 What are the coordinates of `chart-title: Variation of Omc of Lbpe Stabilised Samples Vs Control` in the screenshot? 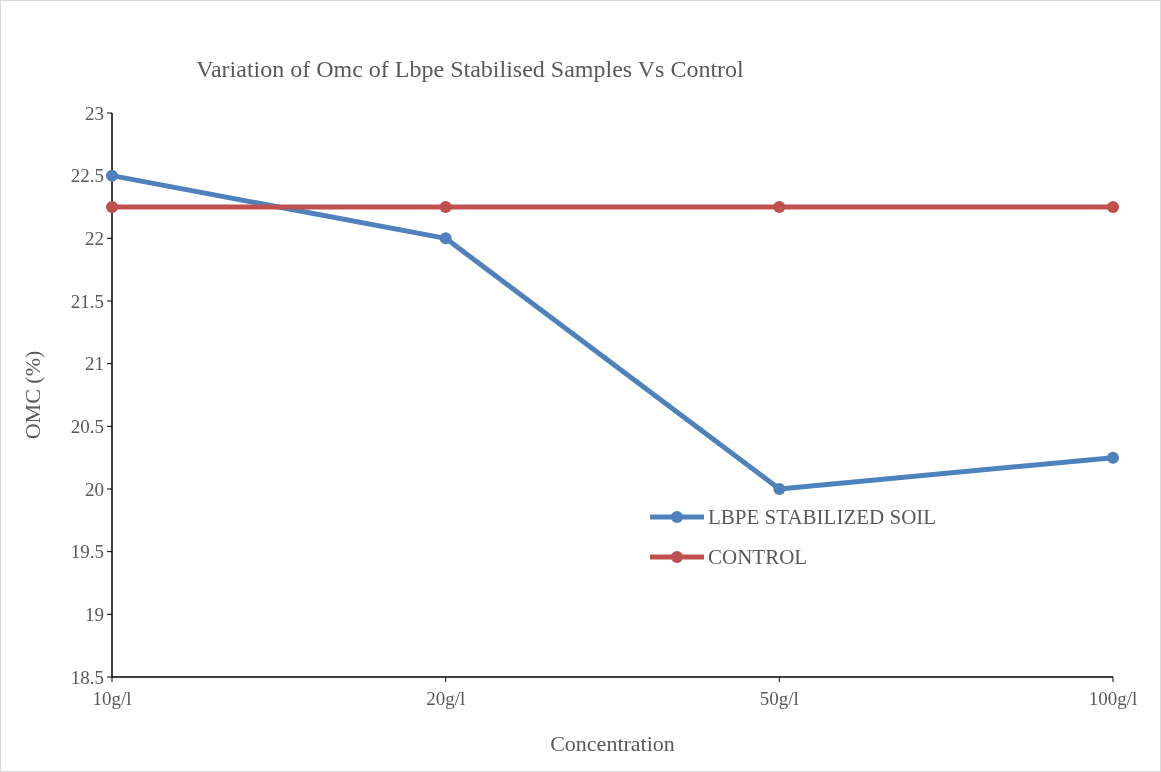 It's located at (470, 69).